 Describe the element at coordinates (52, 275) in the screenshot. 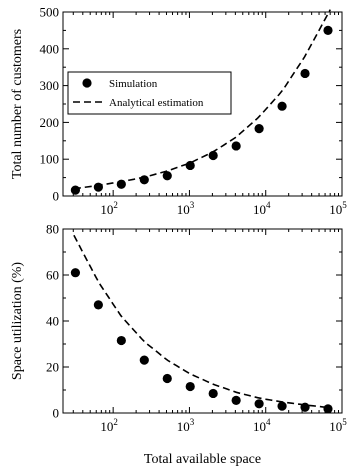

I see `y-tick-label: 60` at that location.